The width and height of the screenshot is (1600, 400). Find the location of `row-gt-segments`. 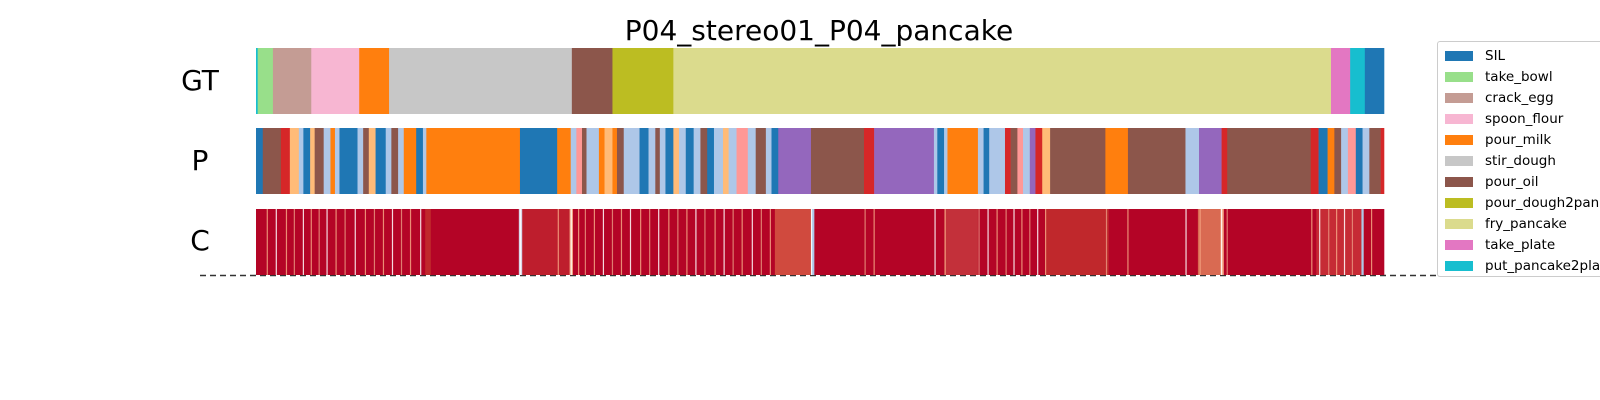

row-gt-segments is located at coordinates (820, 81).